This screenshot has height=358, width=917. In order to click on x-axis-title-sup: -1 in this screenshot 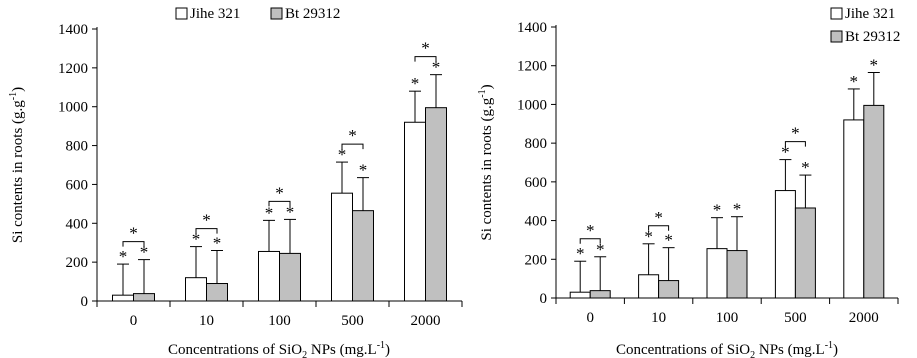, I will do `click(829, 345)`.